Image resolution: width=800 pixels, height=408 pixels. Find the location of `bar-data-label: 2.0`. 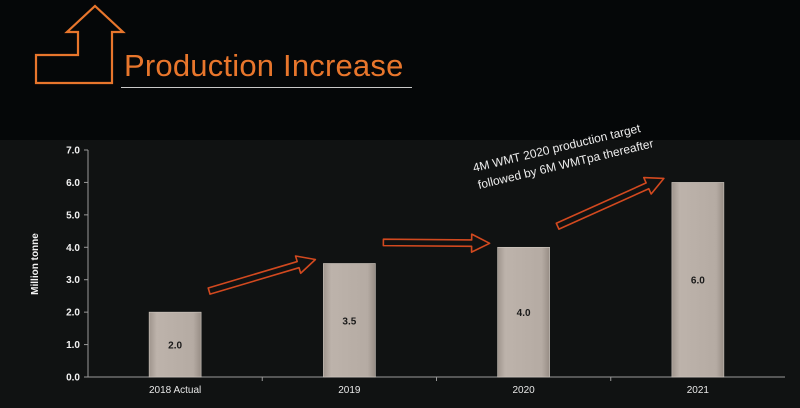

bar-data-label: 2.0 is located at coordinates (175, 346).